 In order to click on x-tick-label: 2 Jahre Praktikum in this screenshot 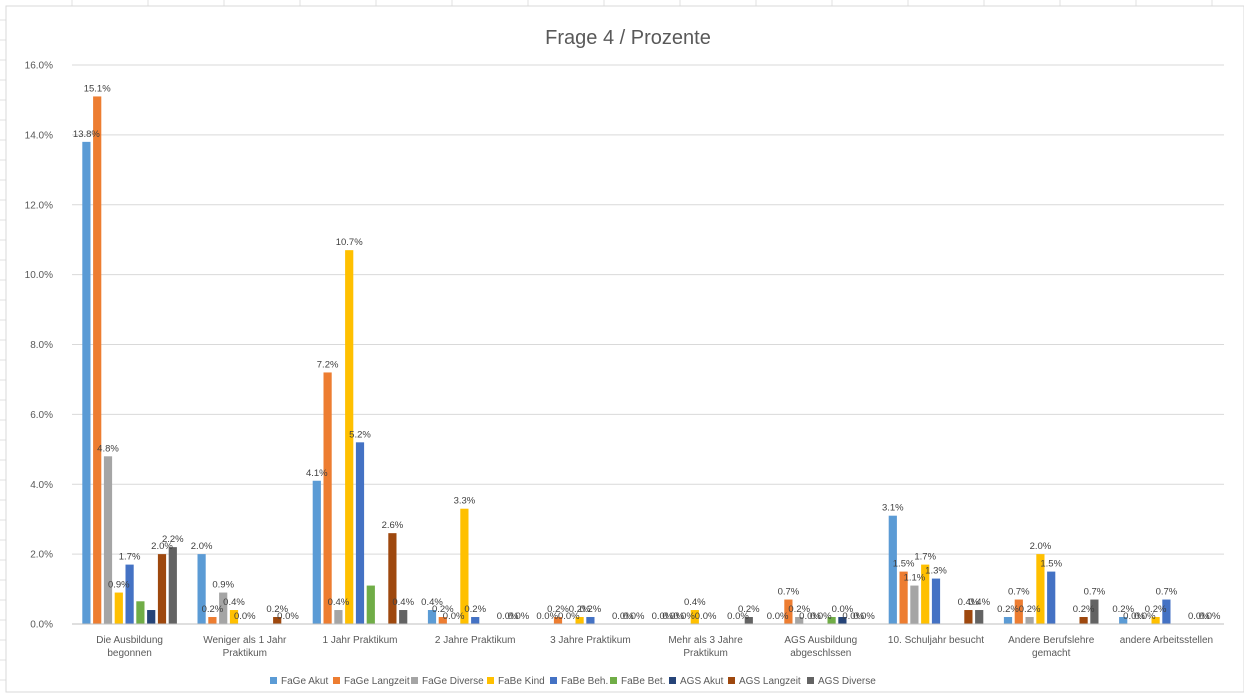, I will do `click(475, 640)`.